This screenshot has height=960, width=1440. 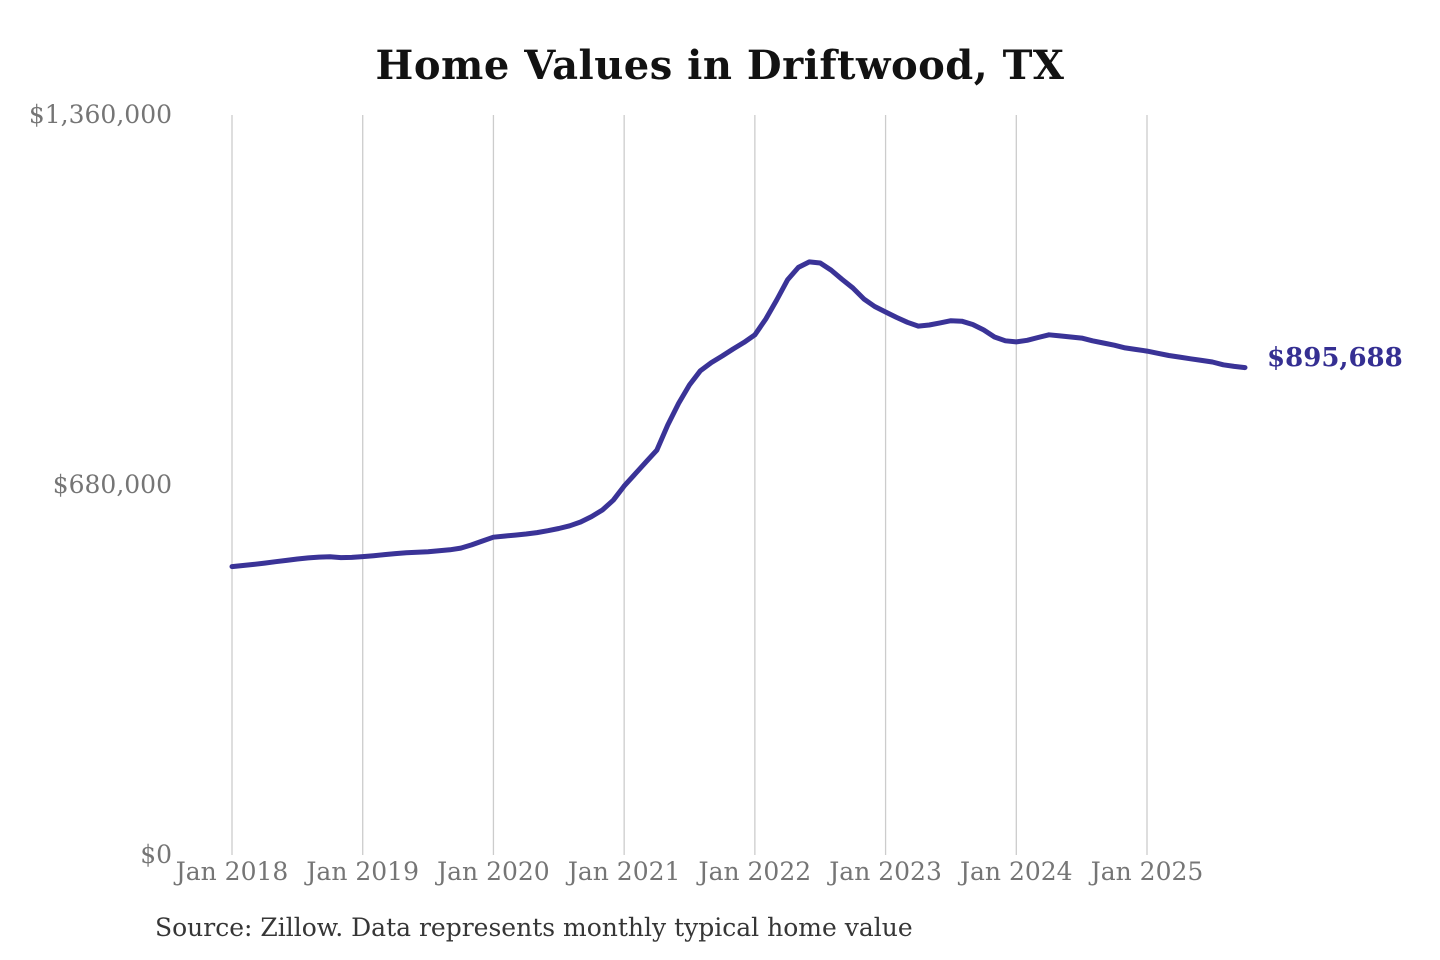 What do you see at coordinates (493, 871) in the screenshot?
I see `x-tick-label: Jan 2020` at bounding box center [493, 871].